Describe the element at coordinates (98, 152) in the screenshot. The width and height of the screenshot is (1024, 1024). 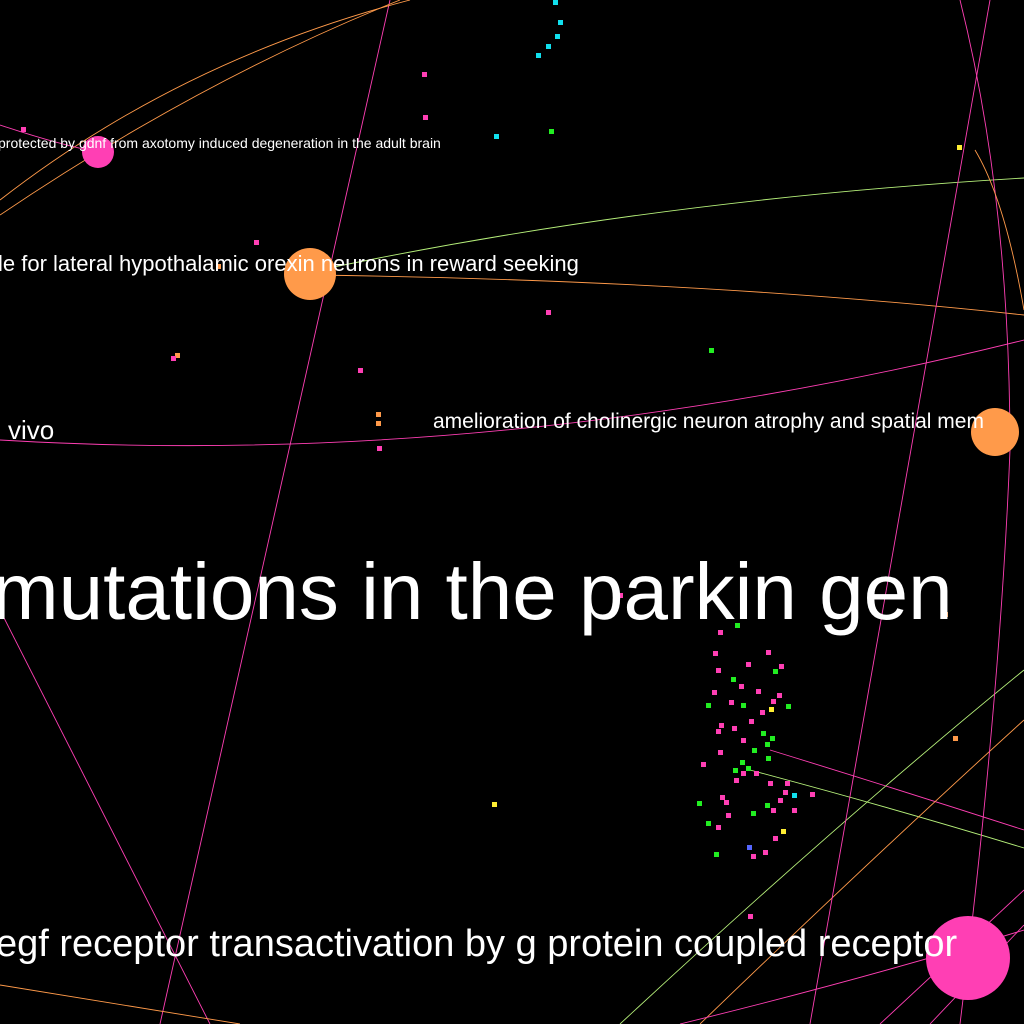
I see `node-gdnf` at that location.